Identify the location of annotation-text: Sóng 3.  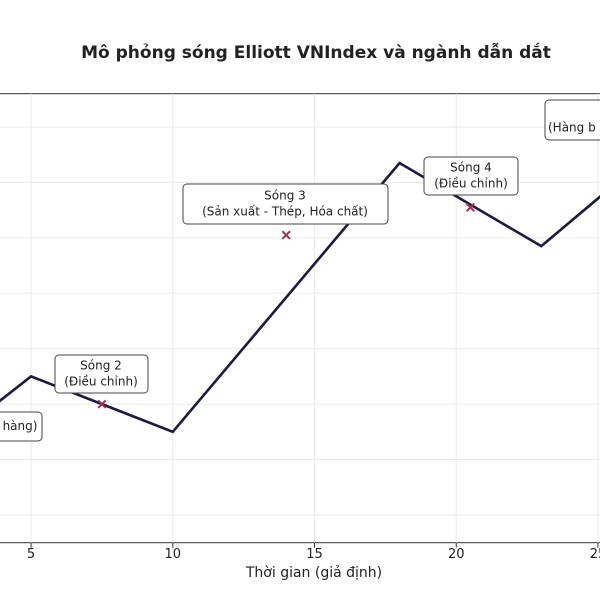
(285, 196).